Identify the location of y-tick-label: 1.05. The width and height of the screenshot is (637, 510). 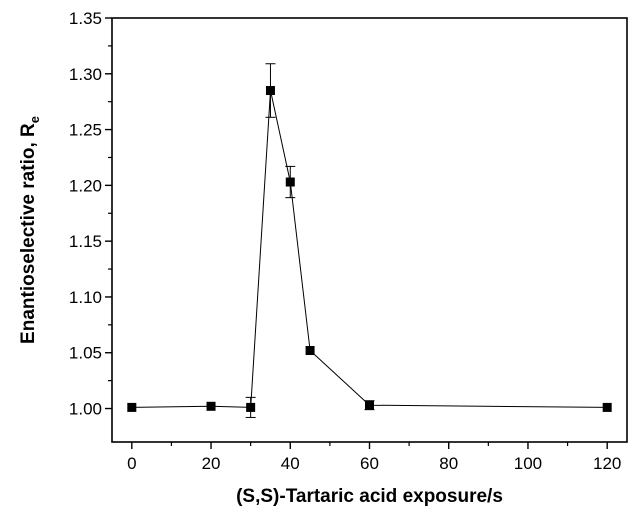
(85, 353).